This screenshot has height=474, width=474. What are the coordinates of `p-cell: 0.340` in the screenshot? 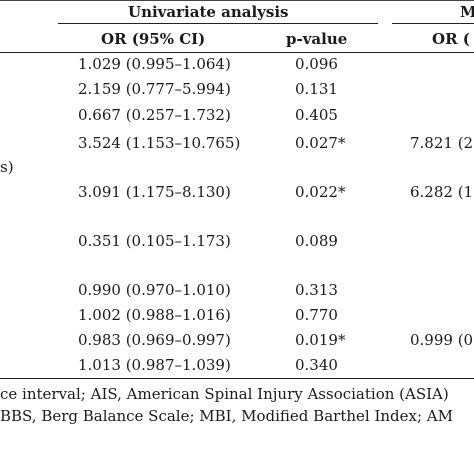 It's located at (316, 365).